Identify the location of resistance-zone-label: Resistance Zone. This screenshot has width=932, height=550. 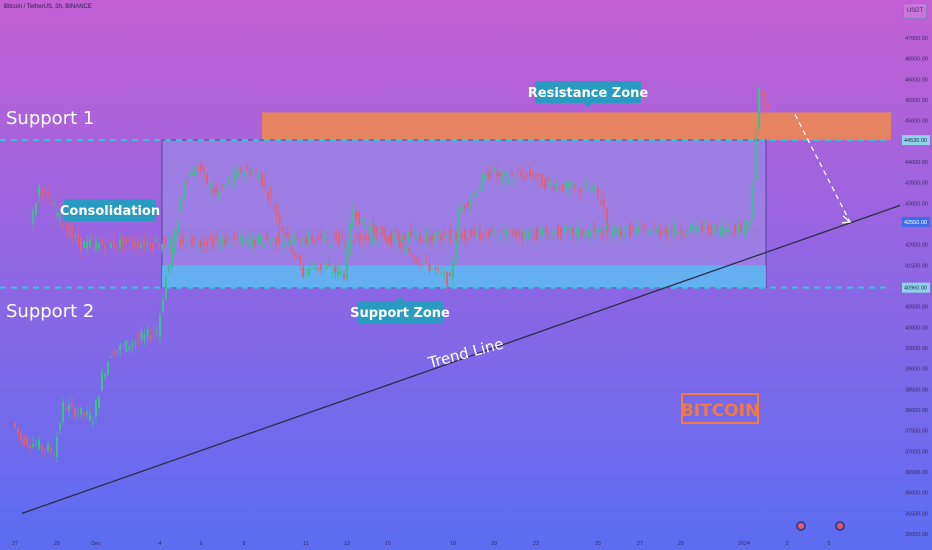
(588, 94).